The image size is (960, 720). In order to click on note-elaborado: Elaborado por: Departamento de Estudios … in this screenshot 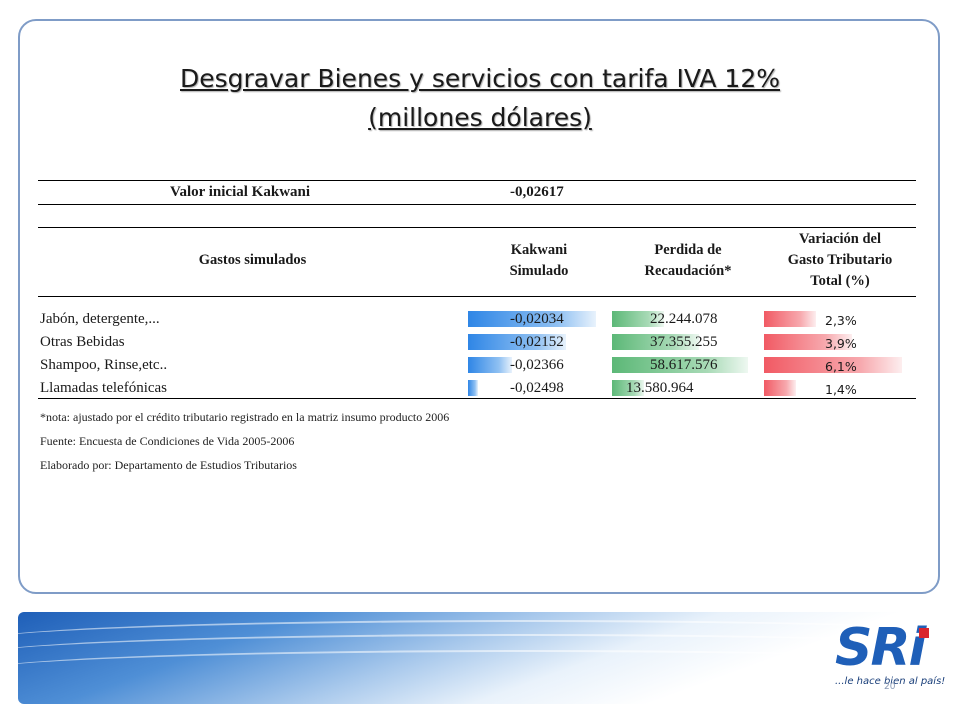, I will do `click(168, 465)`.